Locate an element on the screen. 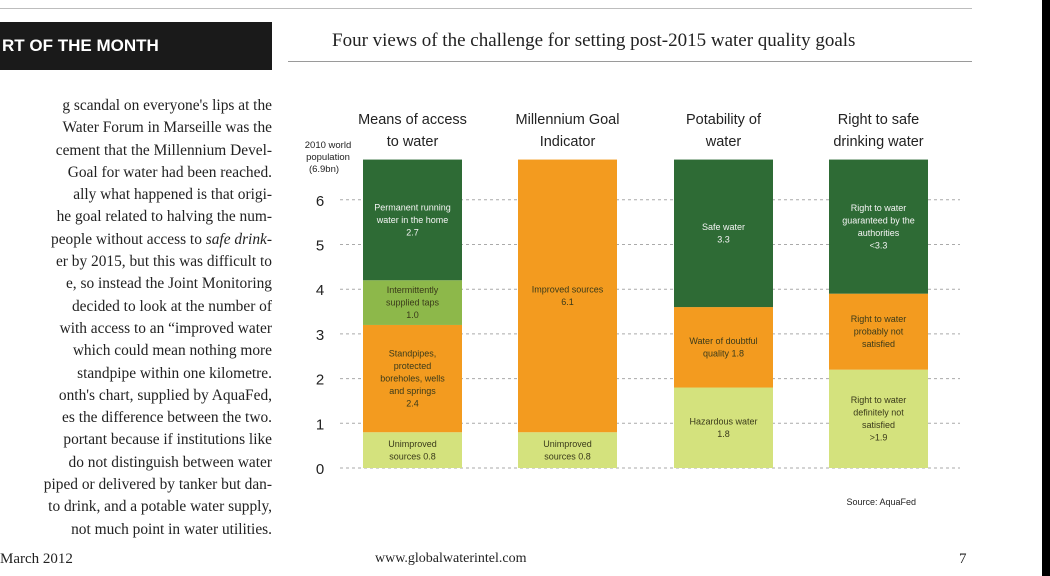 This screenshot has height=576, width=1050. segment-label: Water of doubtful quality 1.8 is located at coordinates (723, 347).